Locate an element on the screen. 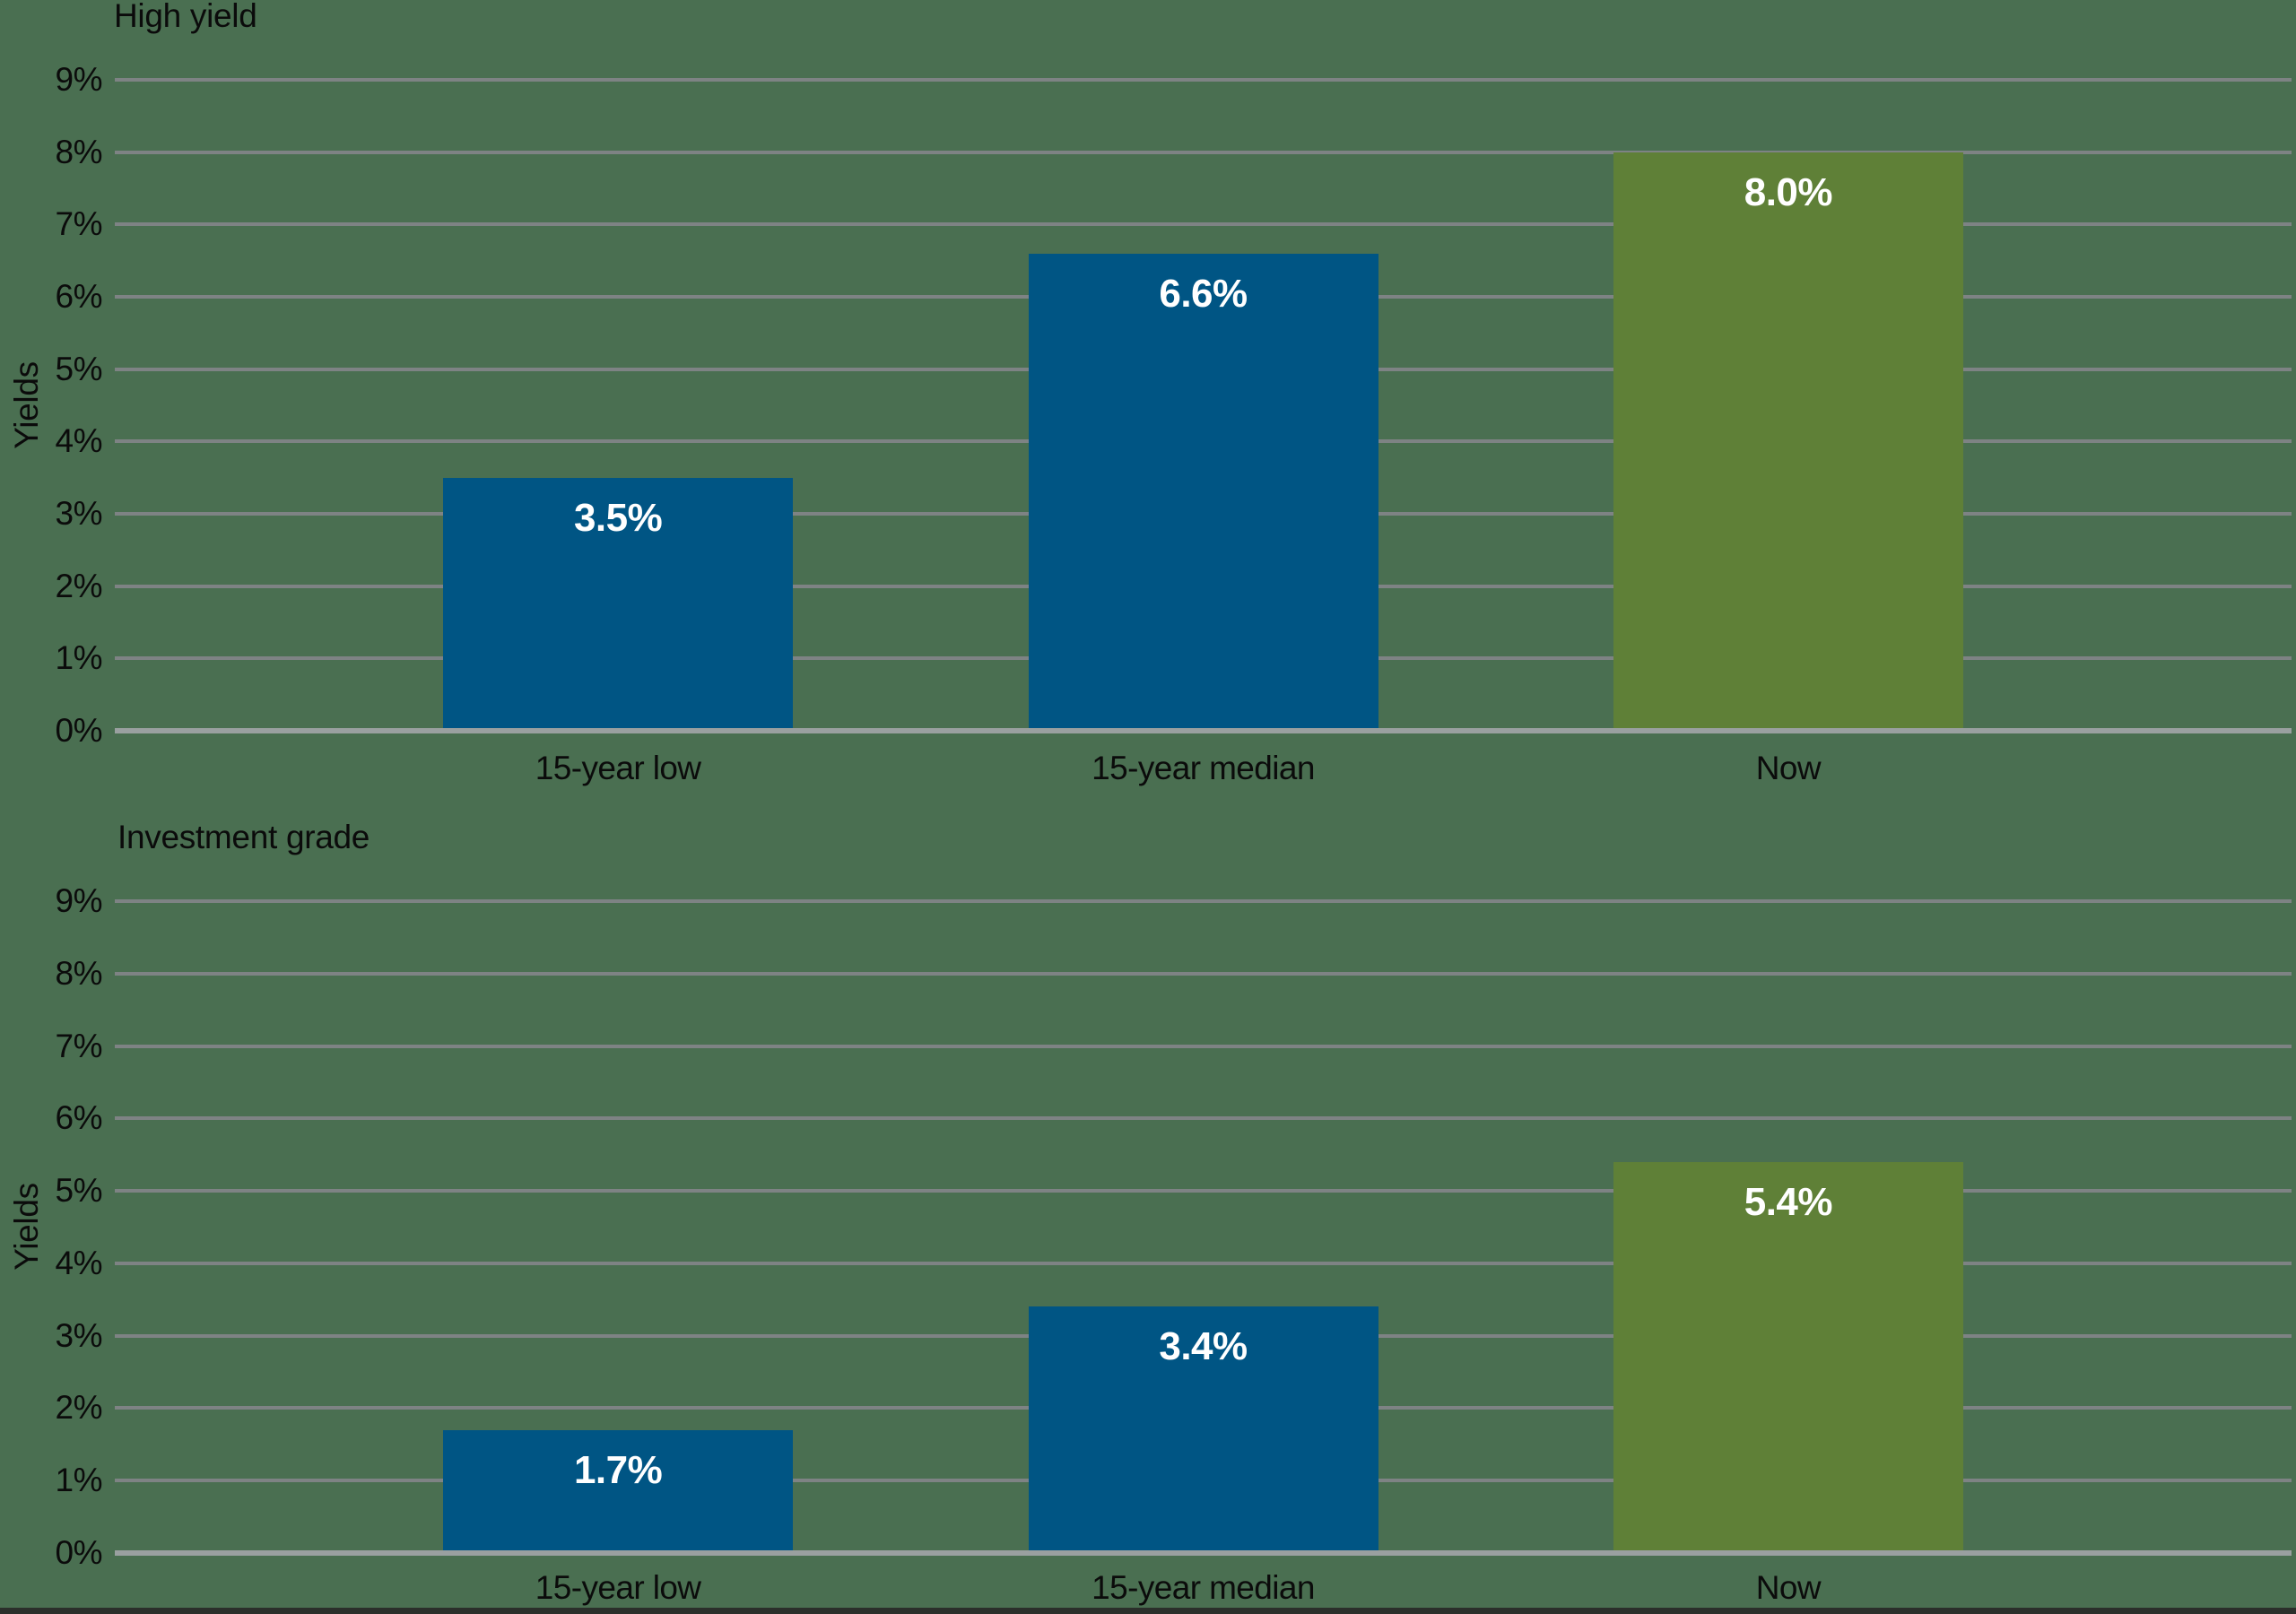  bar-now: 5.4% is located at coordinates (1788, 1357).